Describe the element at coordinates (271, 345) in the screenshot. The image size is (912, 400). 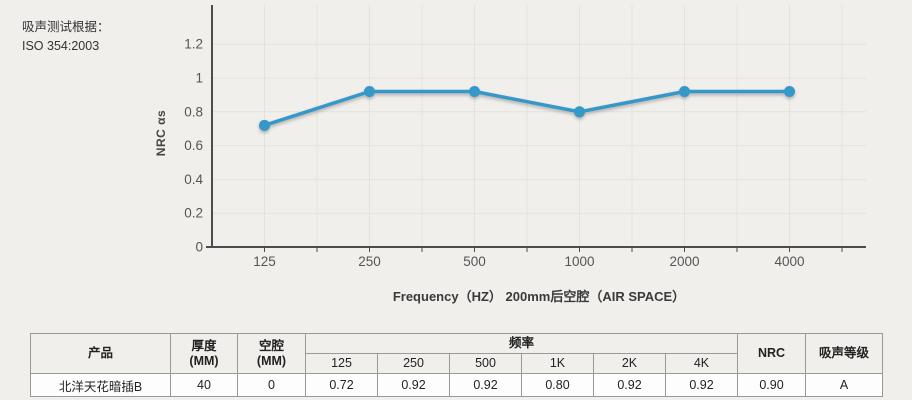
I see `cavity-label: 空腔` at that location.